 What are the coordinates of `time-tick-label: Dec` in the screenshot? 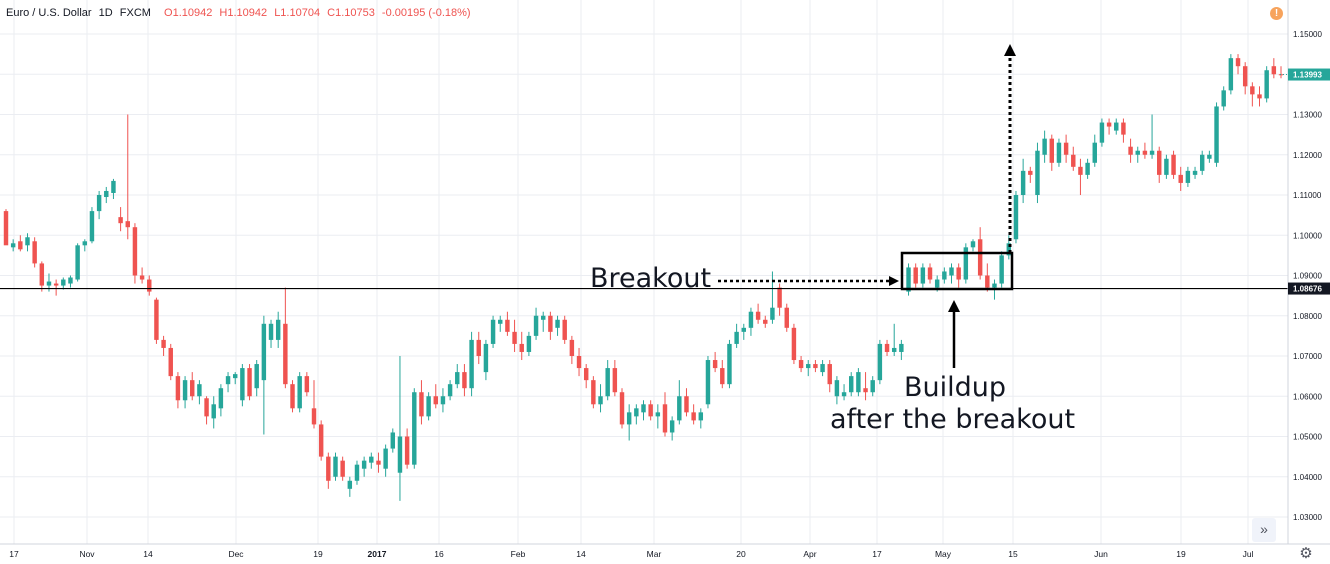 It's located at (236, 554).